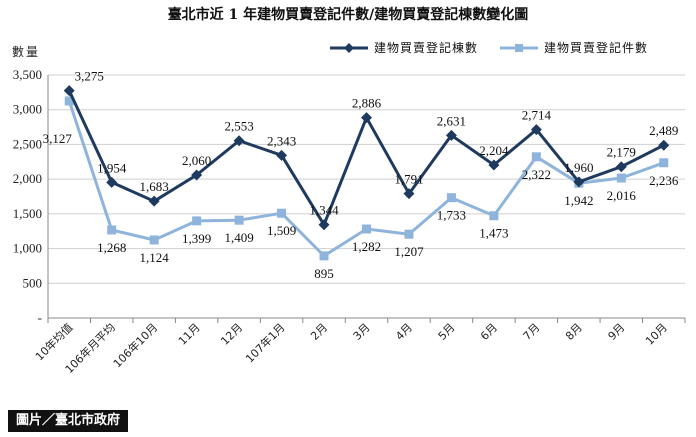 The height and width of the screenshot is (437, 696). Describe the element at coordinates (494, 150) in the screenshot. I see `data-label: 2,204` at that location.